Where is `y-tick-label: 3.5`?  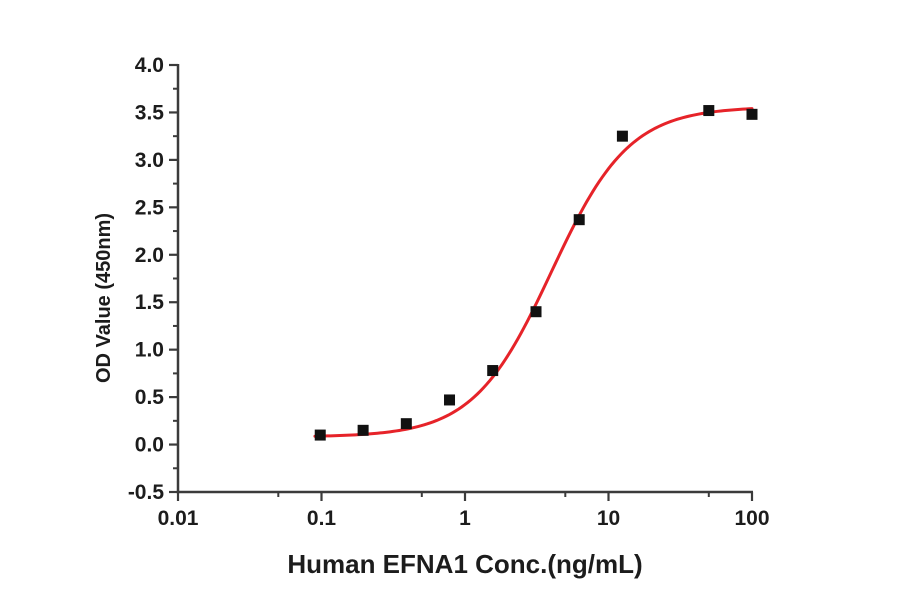
y-tick-label: 3.5 is located at coordinates (150, 112).